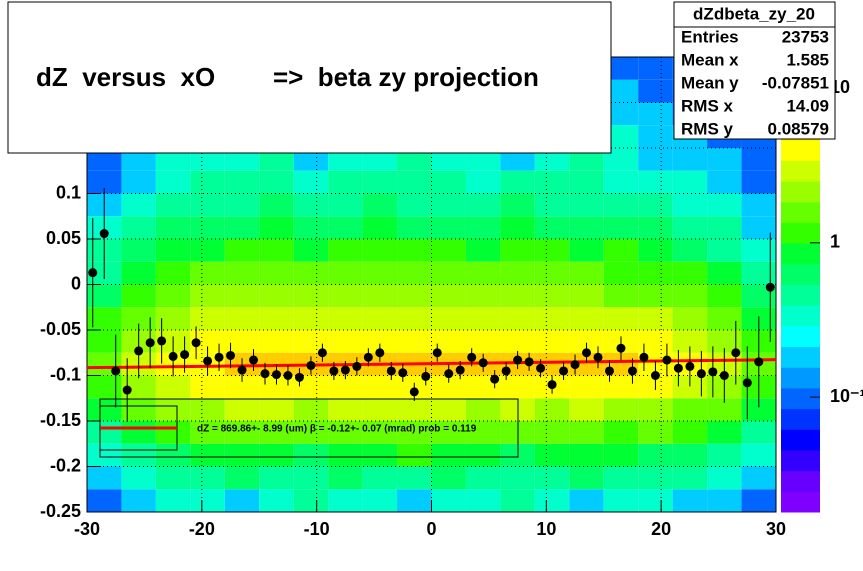 The image size is (863, 571). Describe the element at coordinates (835, 242) in the screenshot. I see `z-tick-label: 1` at that location.